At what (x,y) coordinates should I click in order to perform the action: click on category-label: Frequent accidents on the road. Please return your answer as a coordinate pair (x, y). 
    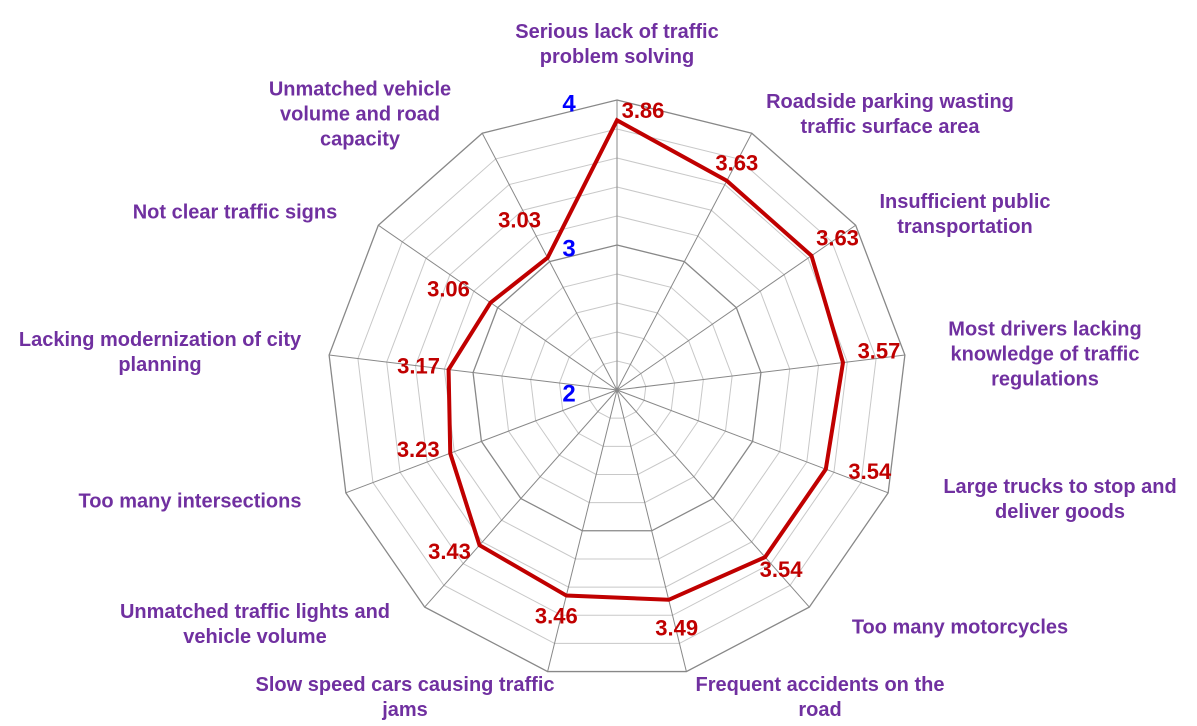
    Looking at the image, I should click on (820, 697).